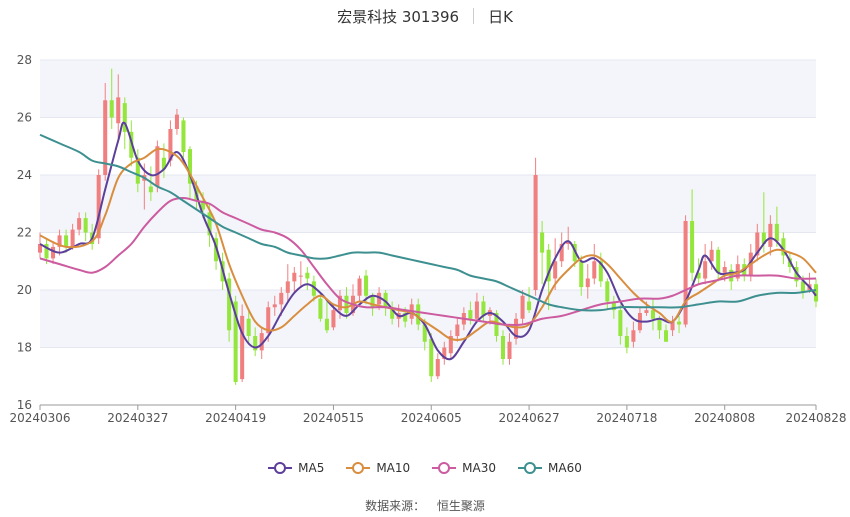 The image size is (850, 517). Describe the element at coordinates (393, 468) in the screenshot. I see `legend-label: MA10` at that location.